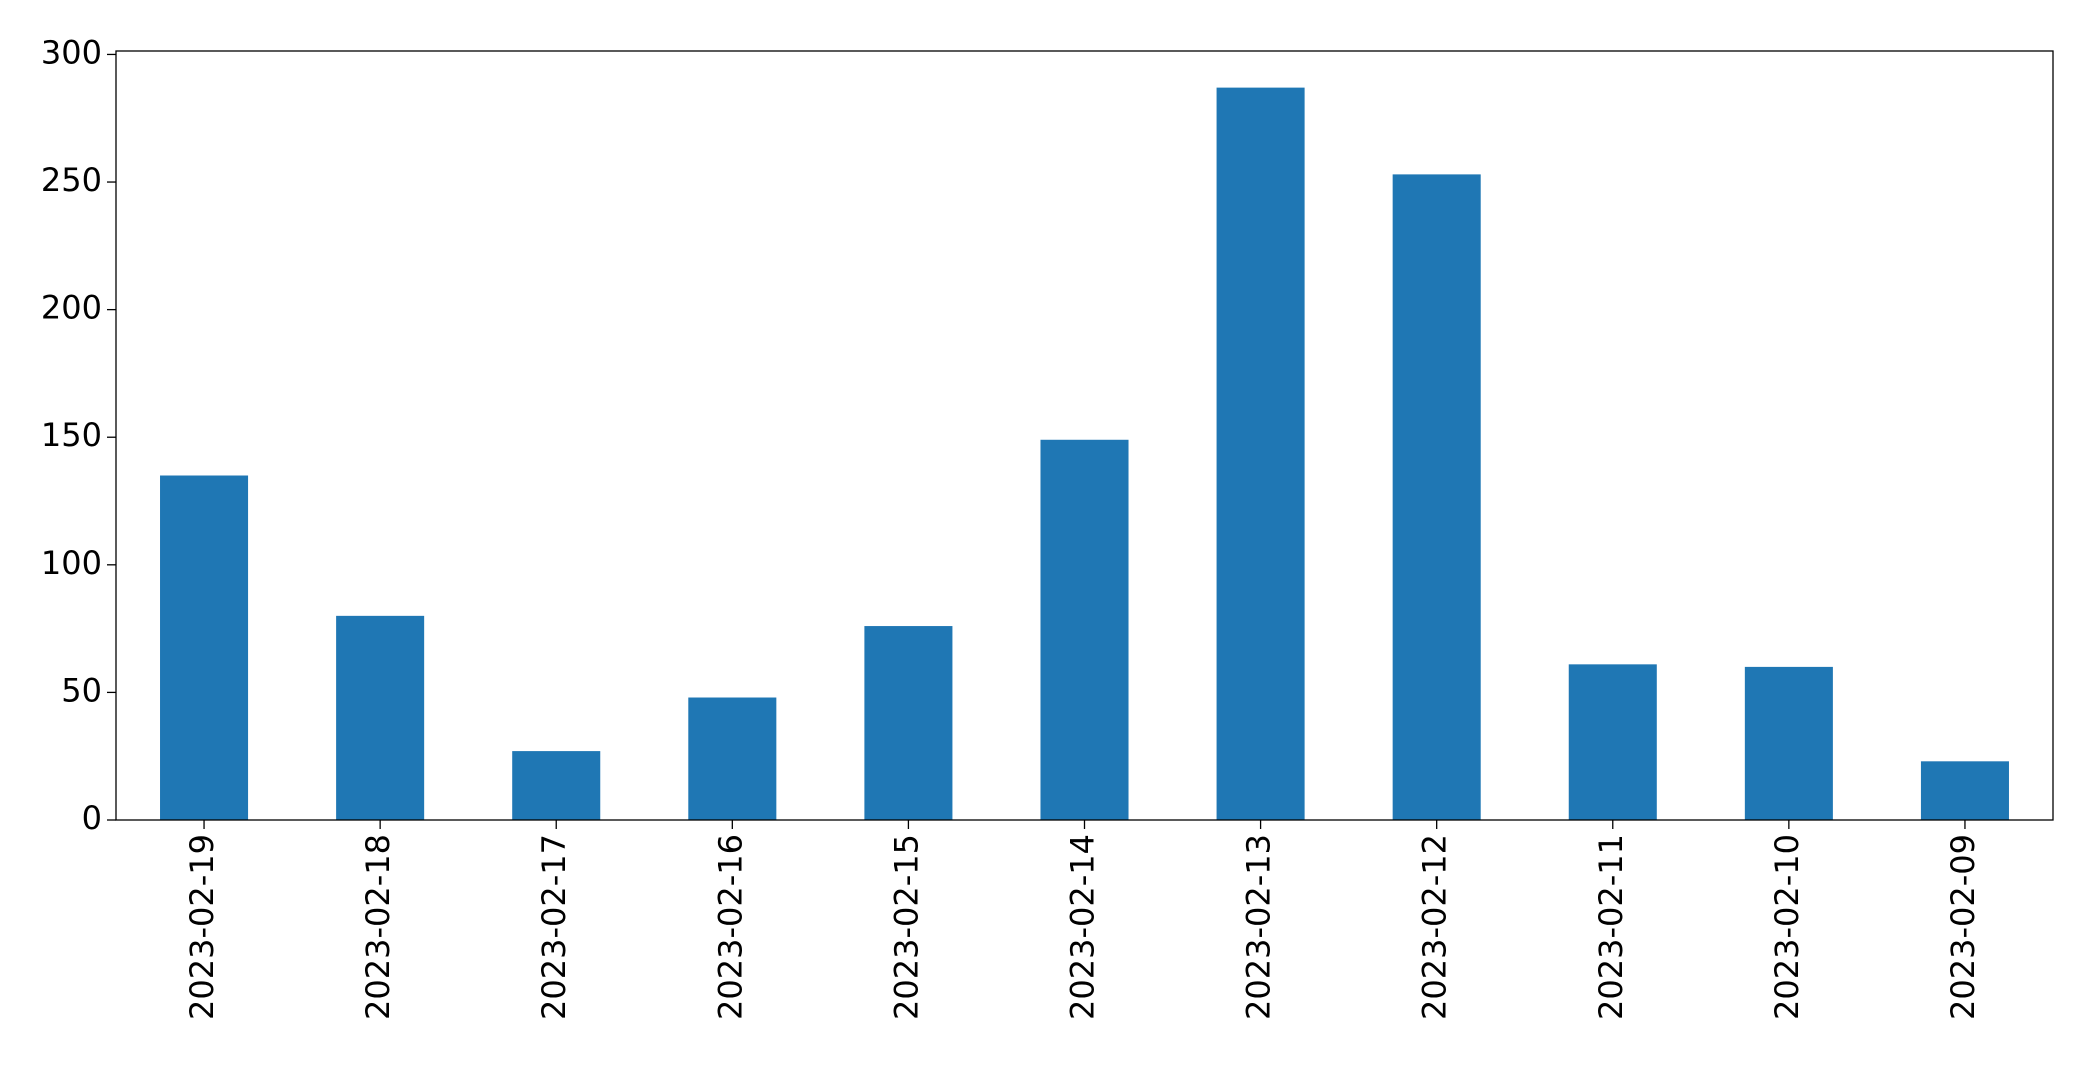  Describe the element at coordinates (554, 927) in the screenshot. I see `x-tick-label: 2023-02-17` at that location.